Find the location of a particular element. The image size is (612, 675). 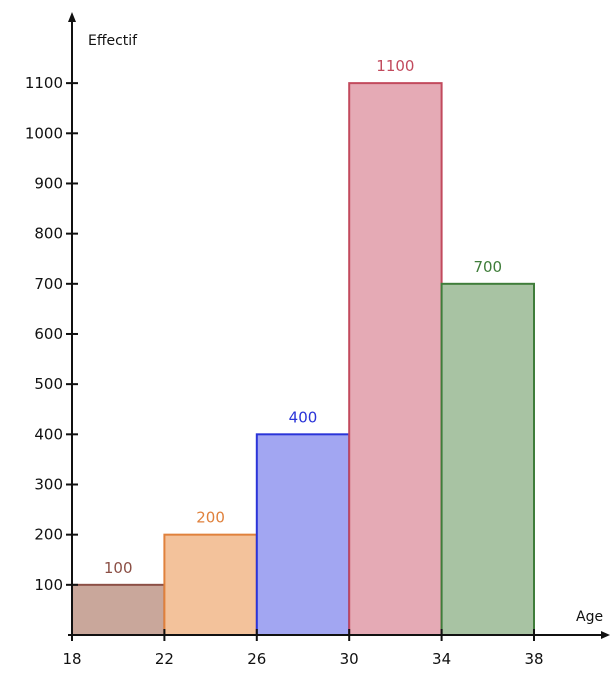

x-tick-label: 38 is located at coordinates (533, 659).